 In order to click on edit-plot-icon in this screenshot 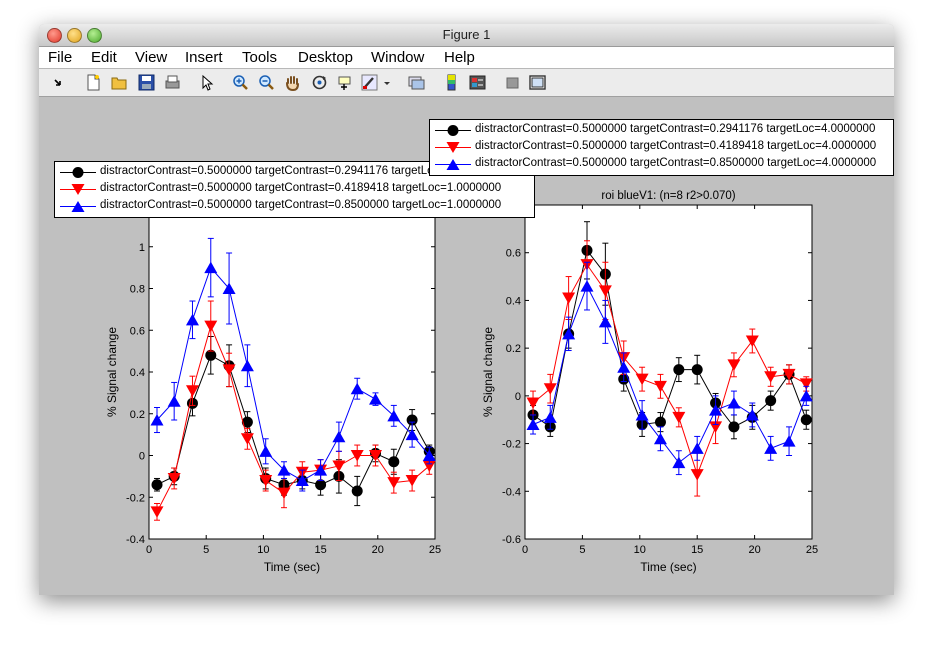, I will do `click(59, 82)`.